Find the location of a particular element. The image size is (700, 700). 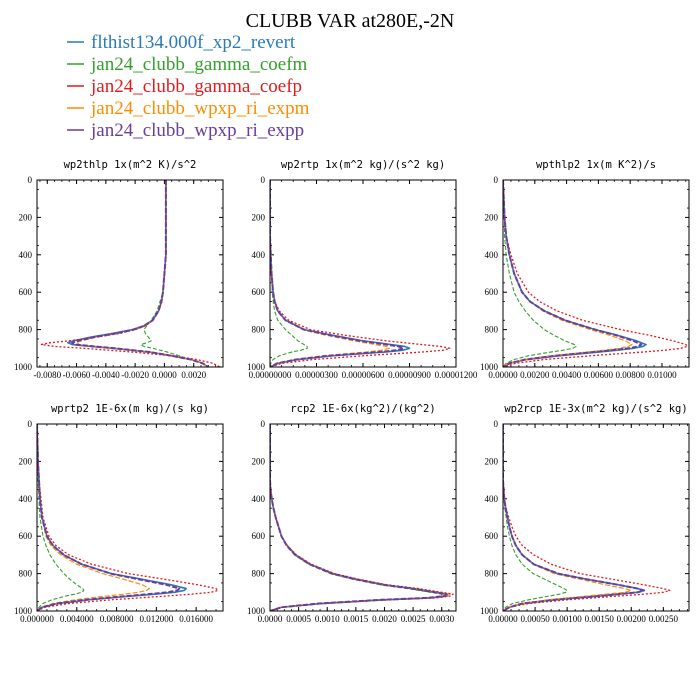

x-tick-label: -0.0080 is located at coordinates (47, 375).